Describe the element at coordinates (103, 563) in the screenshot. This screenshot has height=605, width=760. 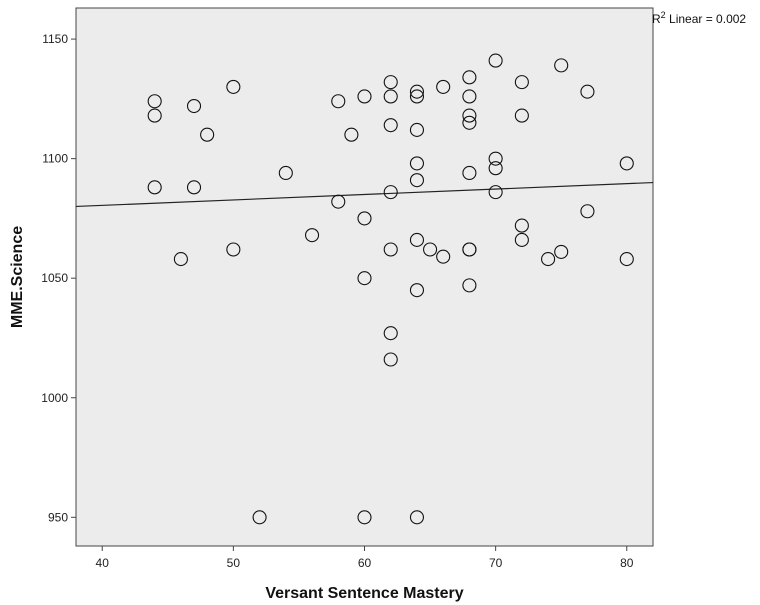
I see `x-tick-label: 40` at that location.